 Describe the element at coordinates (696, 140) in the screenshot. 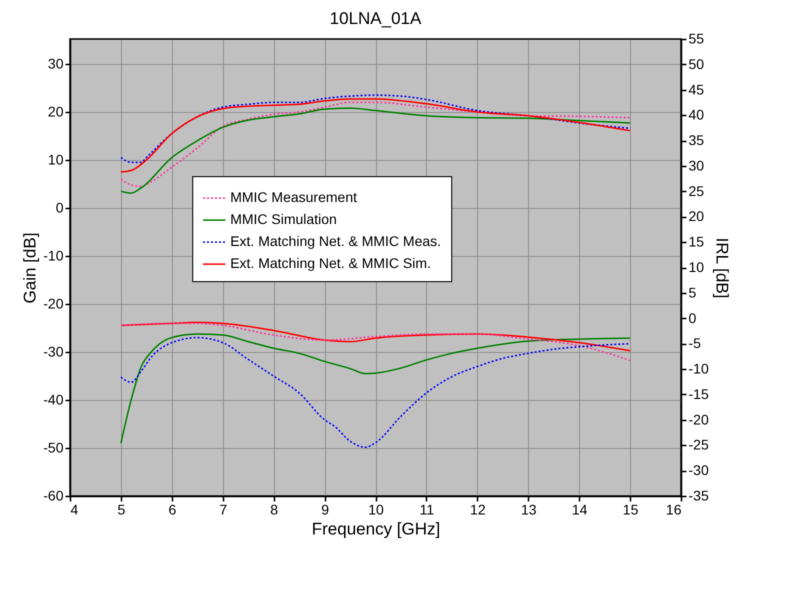

I see `y2-tick-label: 35` at that location.